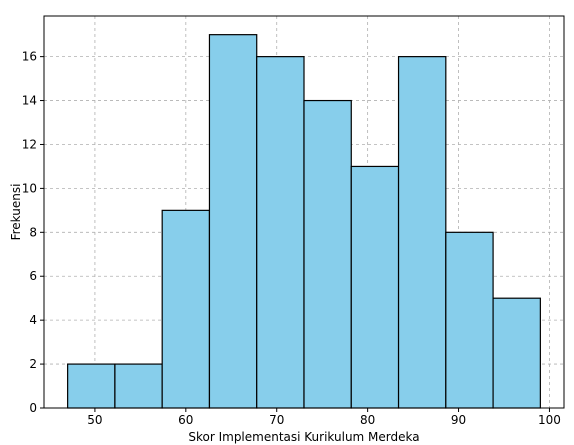 The image size is (574, 445). Describe the element at coordinates (276, 420) in the screenshot. I see `x-tick-label: 70` at that location.